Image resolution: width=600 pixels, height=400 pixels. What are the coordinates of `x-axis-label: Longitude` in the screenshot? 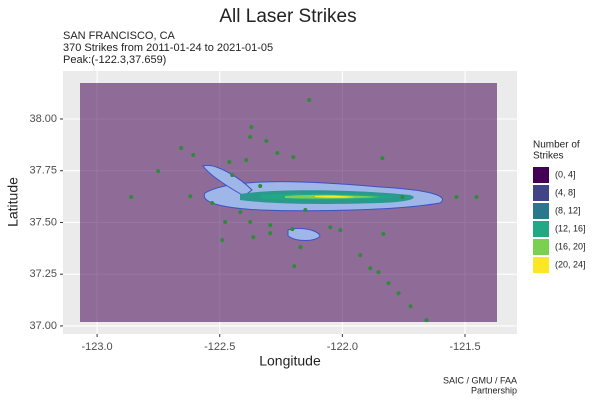 It's located at (290, 361).